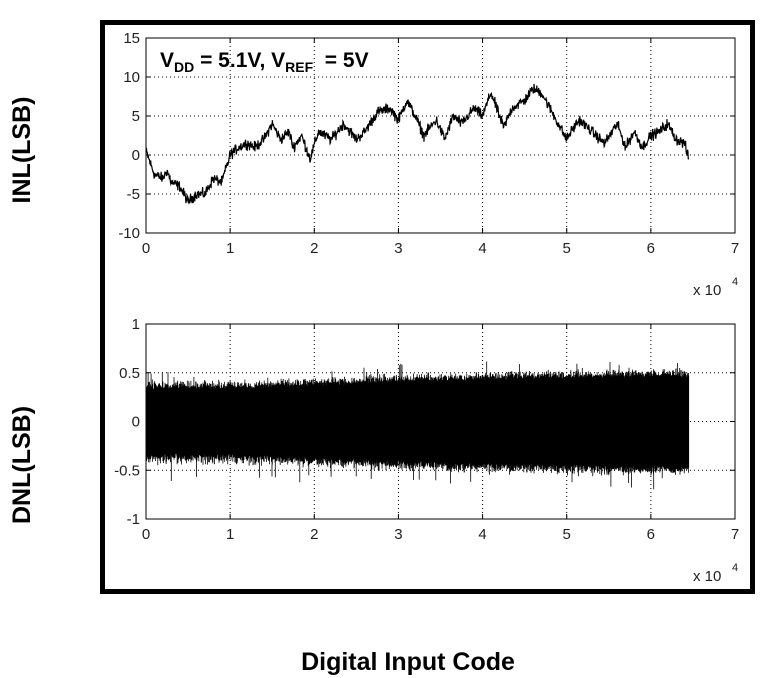 This screenshot has height=678, width=769. What do you see at coordinates (133, 519) in the screenshot?
I see `y-tick-label: -1` at bounding box center [133, 519].